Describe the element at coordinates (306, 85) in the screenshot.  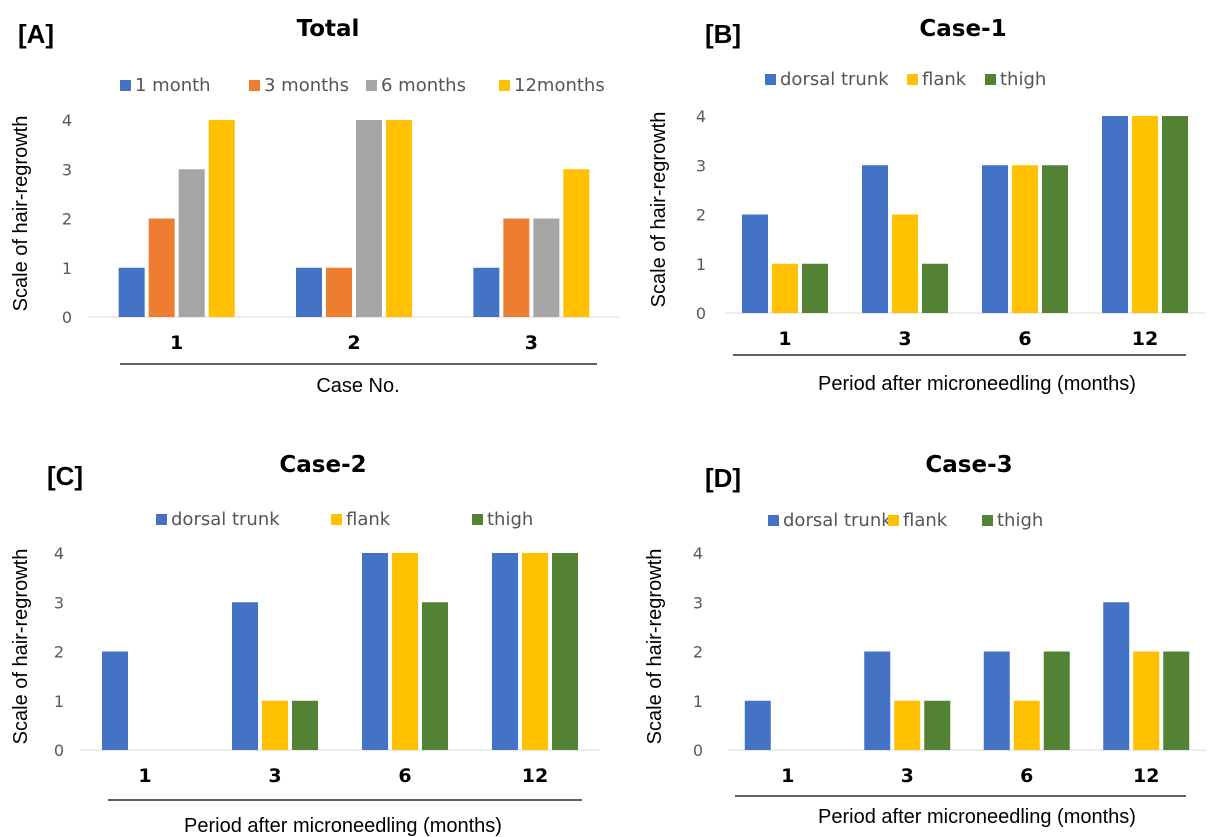
I see `legend-label: 3 months` at that location.